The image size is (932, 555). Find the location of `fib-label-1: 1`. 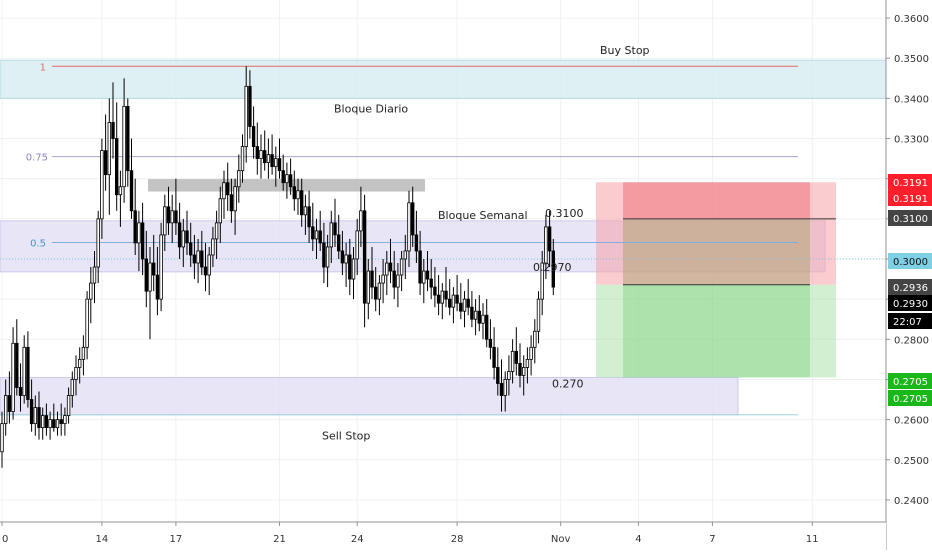

fib-label-1: 1 is located at coordinates (43, 67).